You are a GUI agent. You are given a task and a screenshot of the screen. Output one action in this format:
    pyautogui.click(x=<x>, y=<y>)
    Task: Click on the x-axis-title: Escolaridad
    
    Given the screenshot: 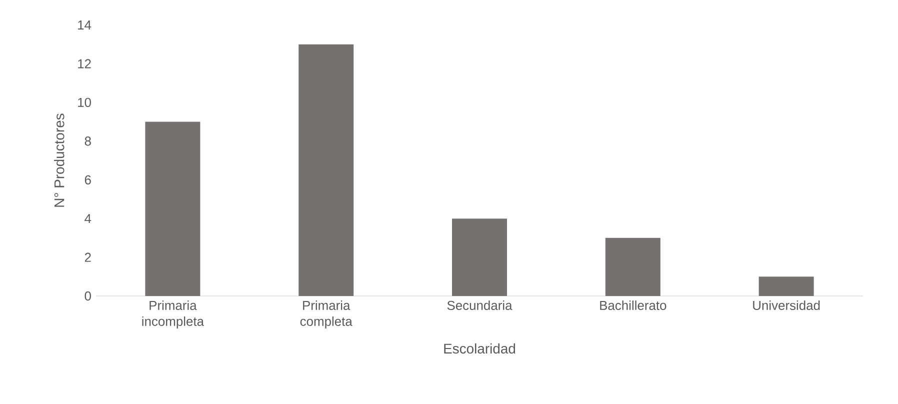 What is the action you would take?
    pyautogui.click(x=480, y=348)
    